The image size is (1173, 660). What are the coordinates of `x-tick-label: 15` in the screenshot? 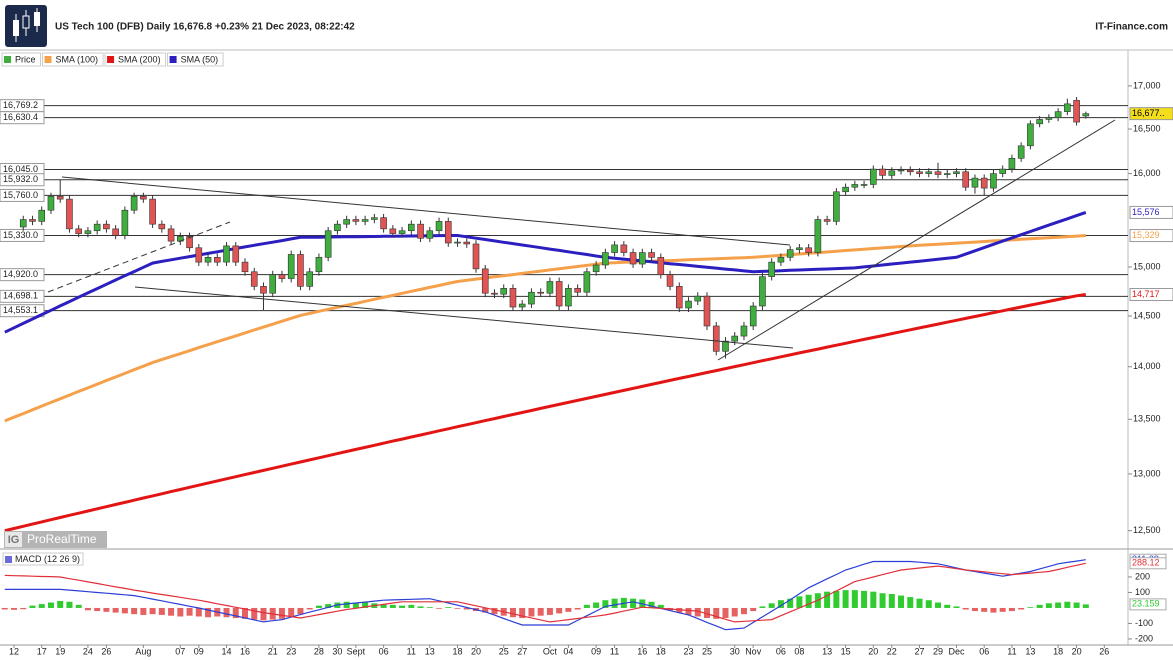 It's located at (846, 651).